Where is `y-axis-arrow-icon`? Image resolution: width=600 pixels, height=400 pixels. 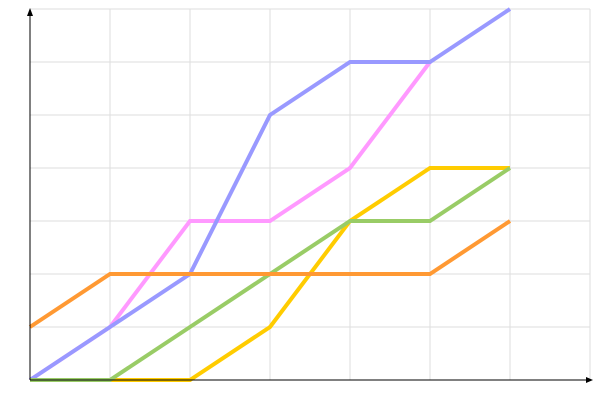 y-axis-arrow-icon is located at coordinates (30, 12).